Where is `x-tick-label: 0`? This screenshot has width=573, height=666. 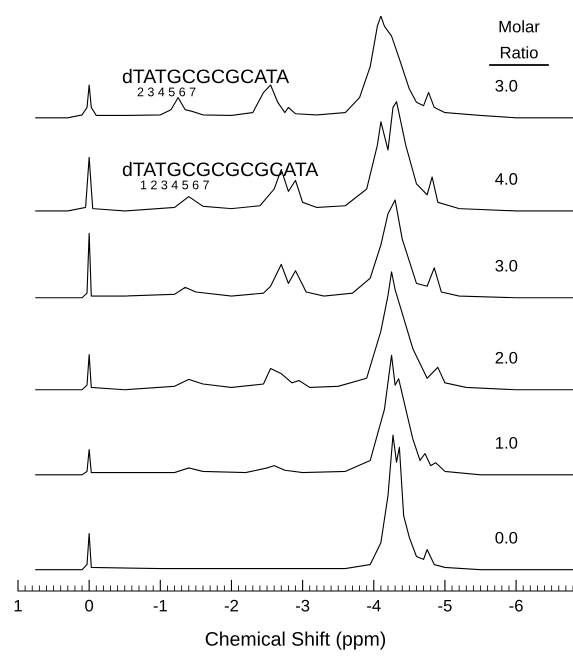 x-tick-label: 0 is located at coordinates (89, 606).